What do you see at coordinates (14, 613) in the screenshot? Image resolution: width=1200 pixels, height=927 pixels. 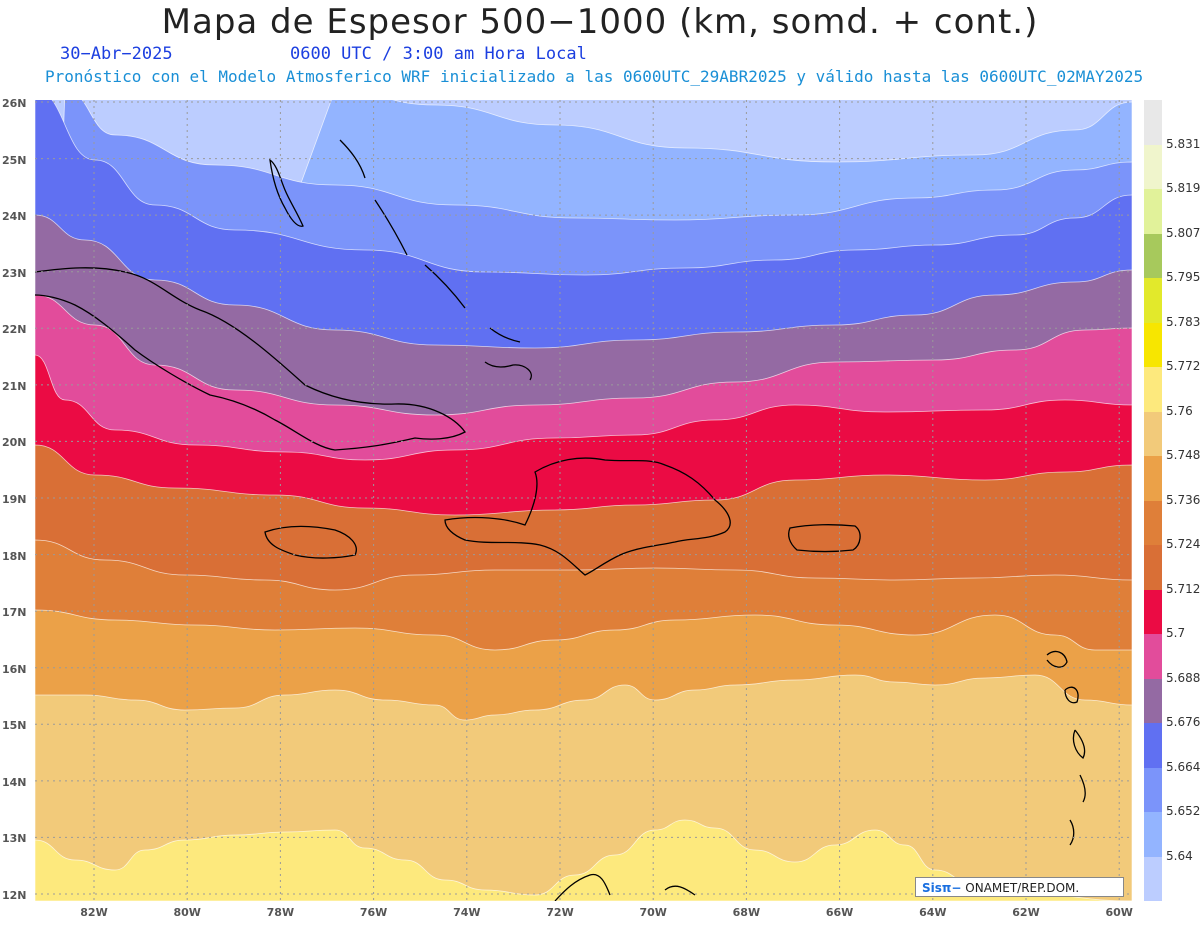 I see `lat-label: 17N` at bounding box center [14, 613].